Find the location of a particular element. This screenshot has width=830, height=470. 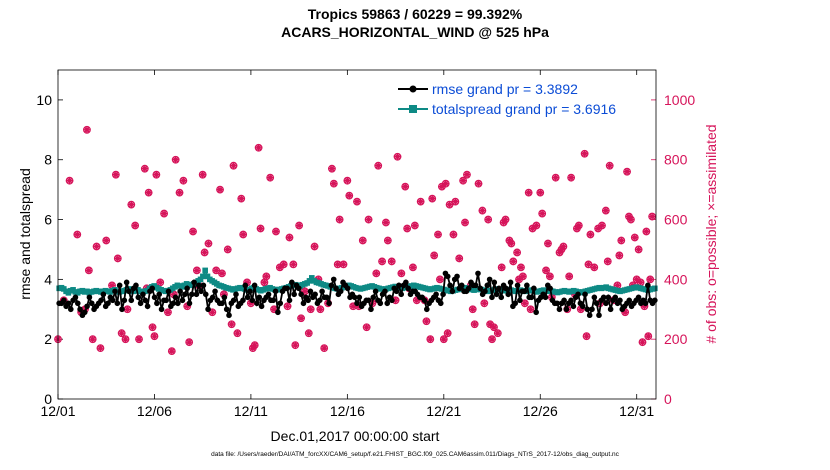

x-tick-label: 12/01 is located at coordinates (57, 411).